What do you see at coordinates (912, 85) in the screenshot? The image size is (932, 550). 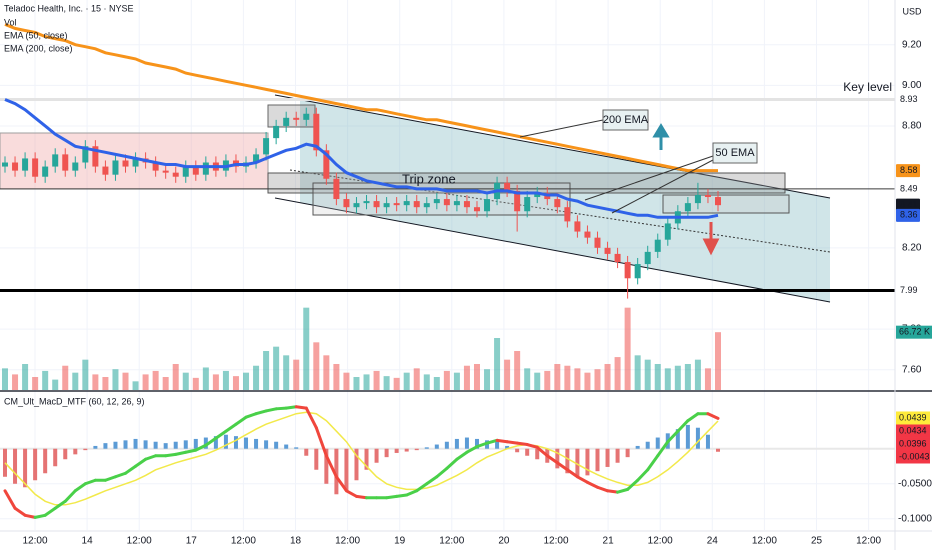 I see `y-tick-label: 9.00` at bounding box center [912, 85].